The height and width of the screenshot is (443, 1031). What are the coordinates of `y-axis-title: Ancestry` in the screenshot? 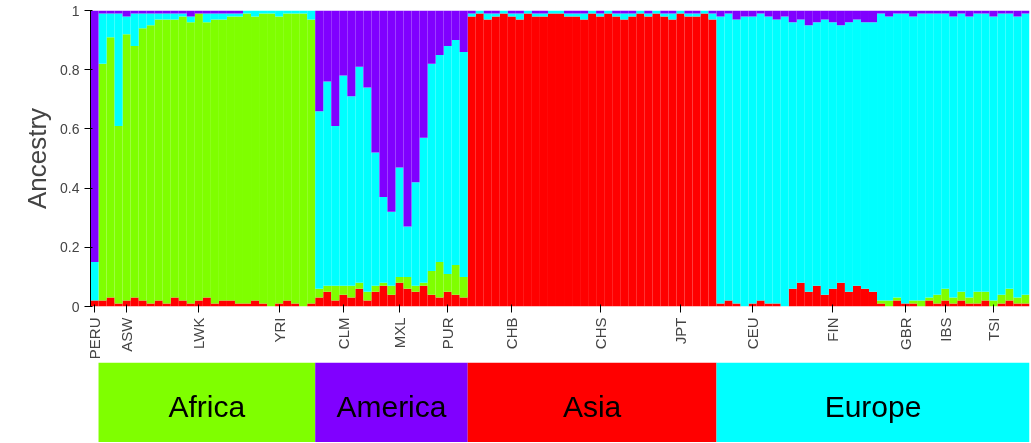 It's located at (37, 158).